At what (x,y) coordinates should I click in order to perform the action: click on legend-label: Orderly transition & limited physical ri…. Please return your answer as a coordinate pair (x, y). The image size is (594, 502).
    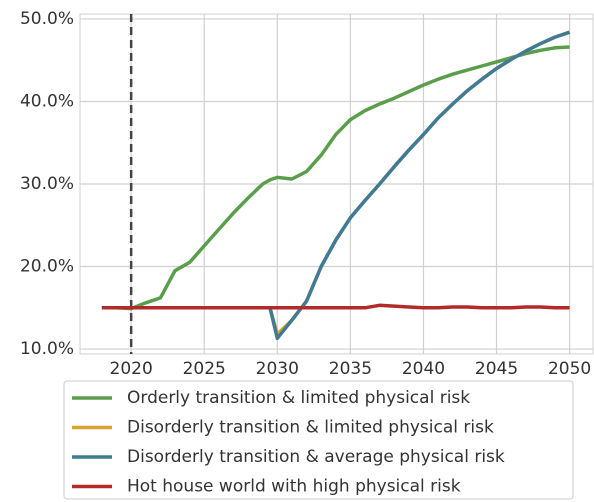
    Looking at the image, I should click on (298, 398).